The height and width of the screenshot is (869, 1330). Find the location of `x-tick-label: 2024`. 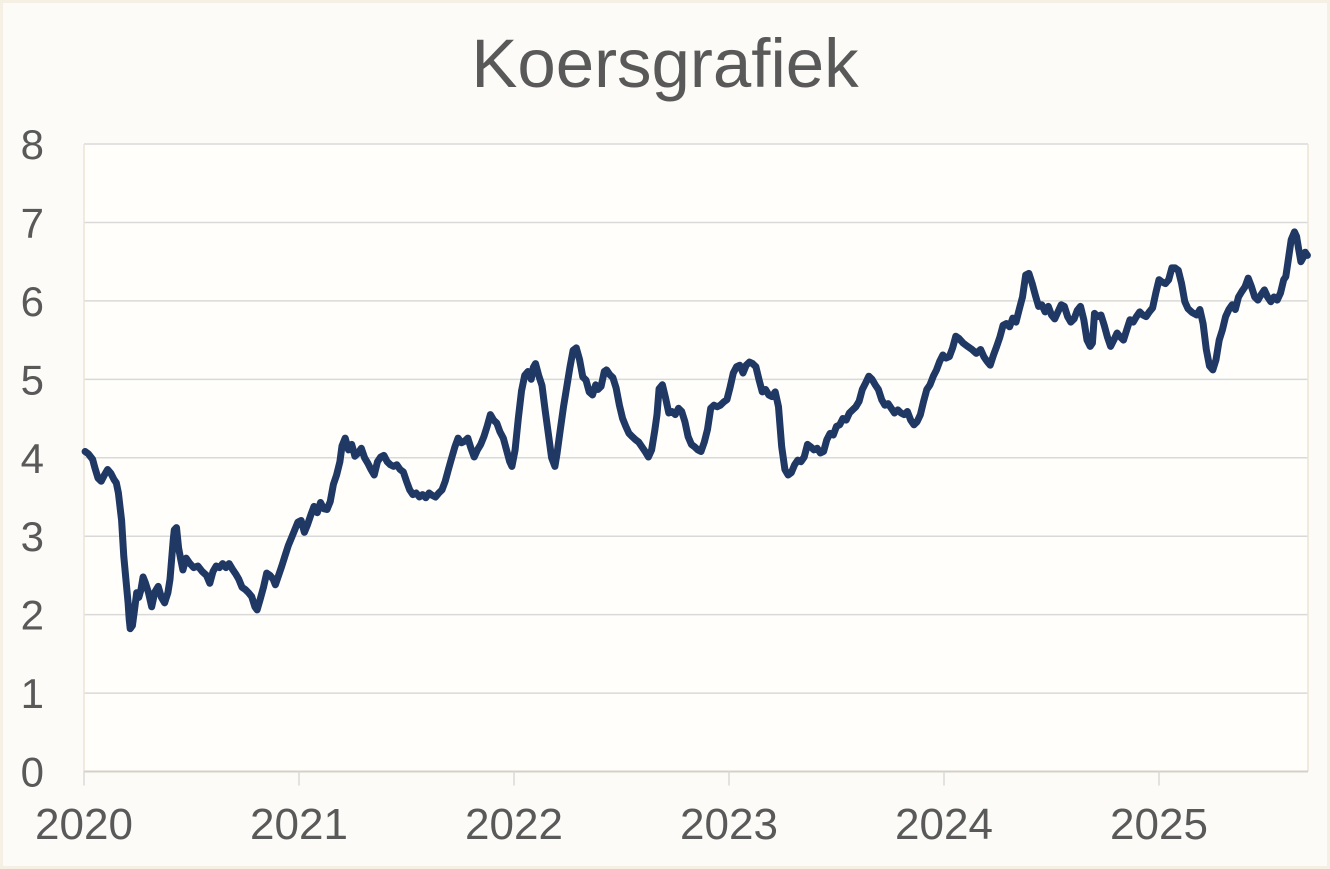

x-tick-label: 2024 is located at coordinates (944, 824).